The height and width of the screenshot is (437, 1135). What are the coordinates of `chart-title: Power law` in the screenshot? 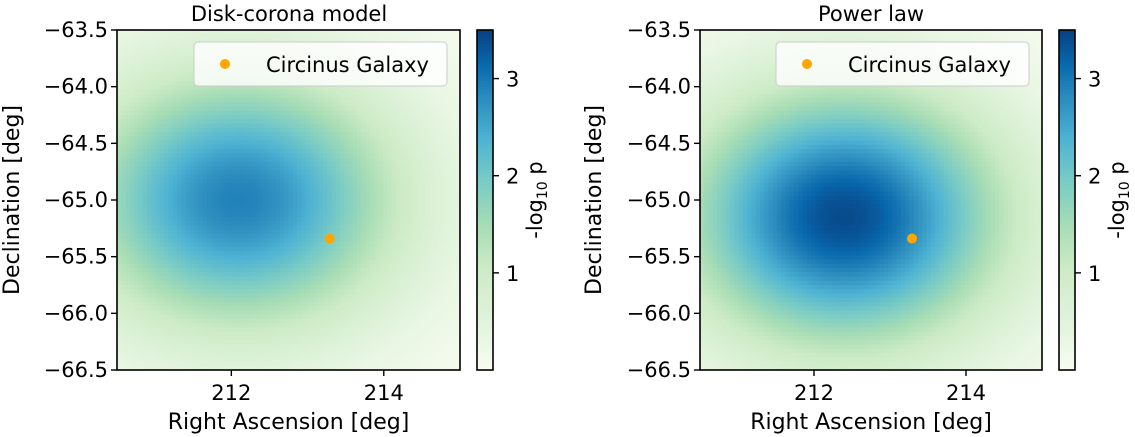 It's located at (871, 14).